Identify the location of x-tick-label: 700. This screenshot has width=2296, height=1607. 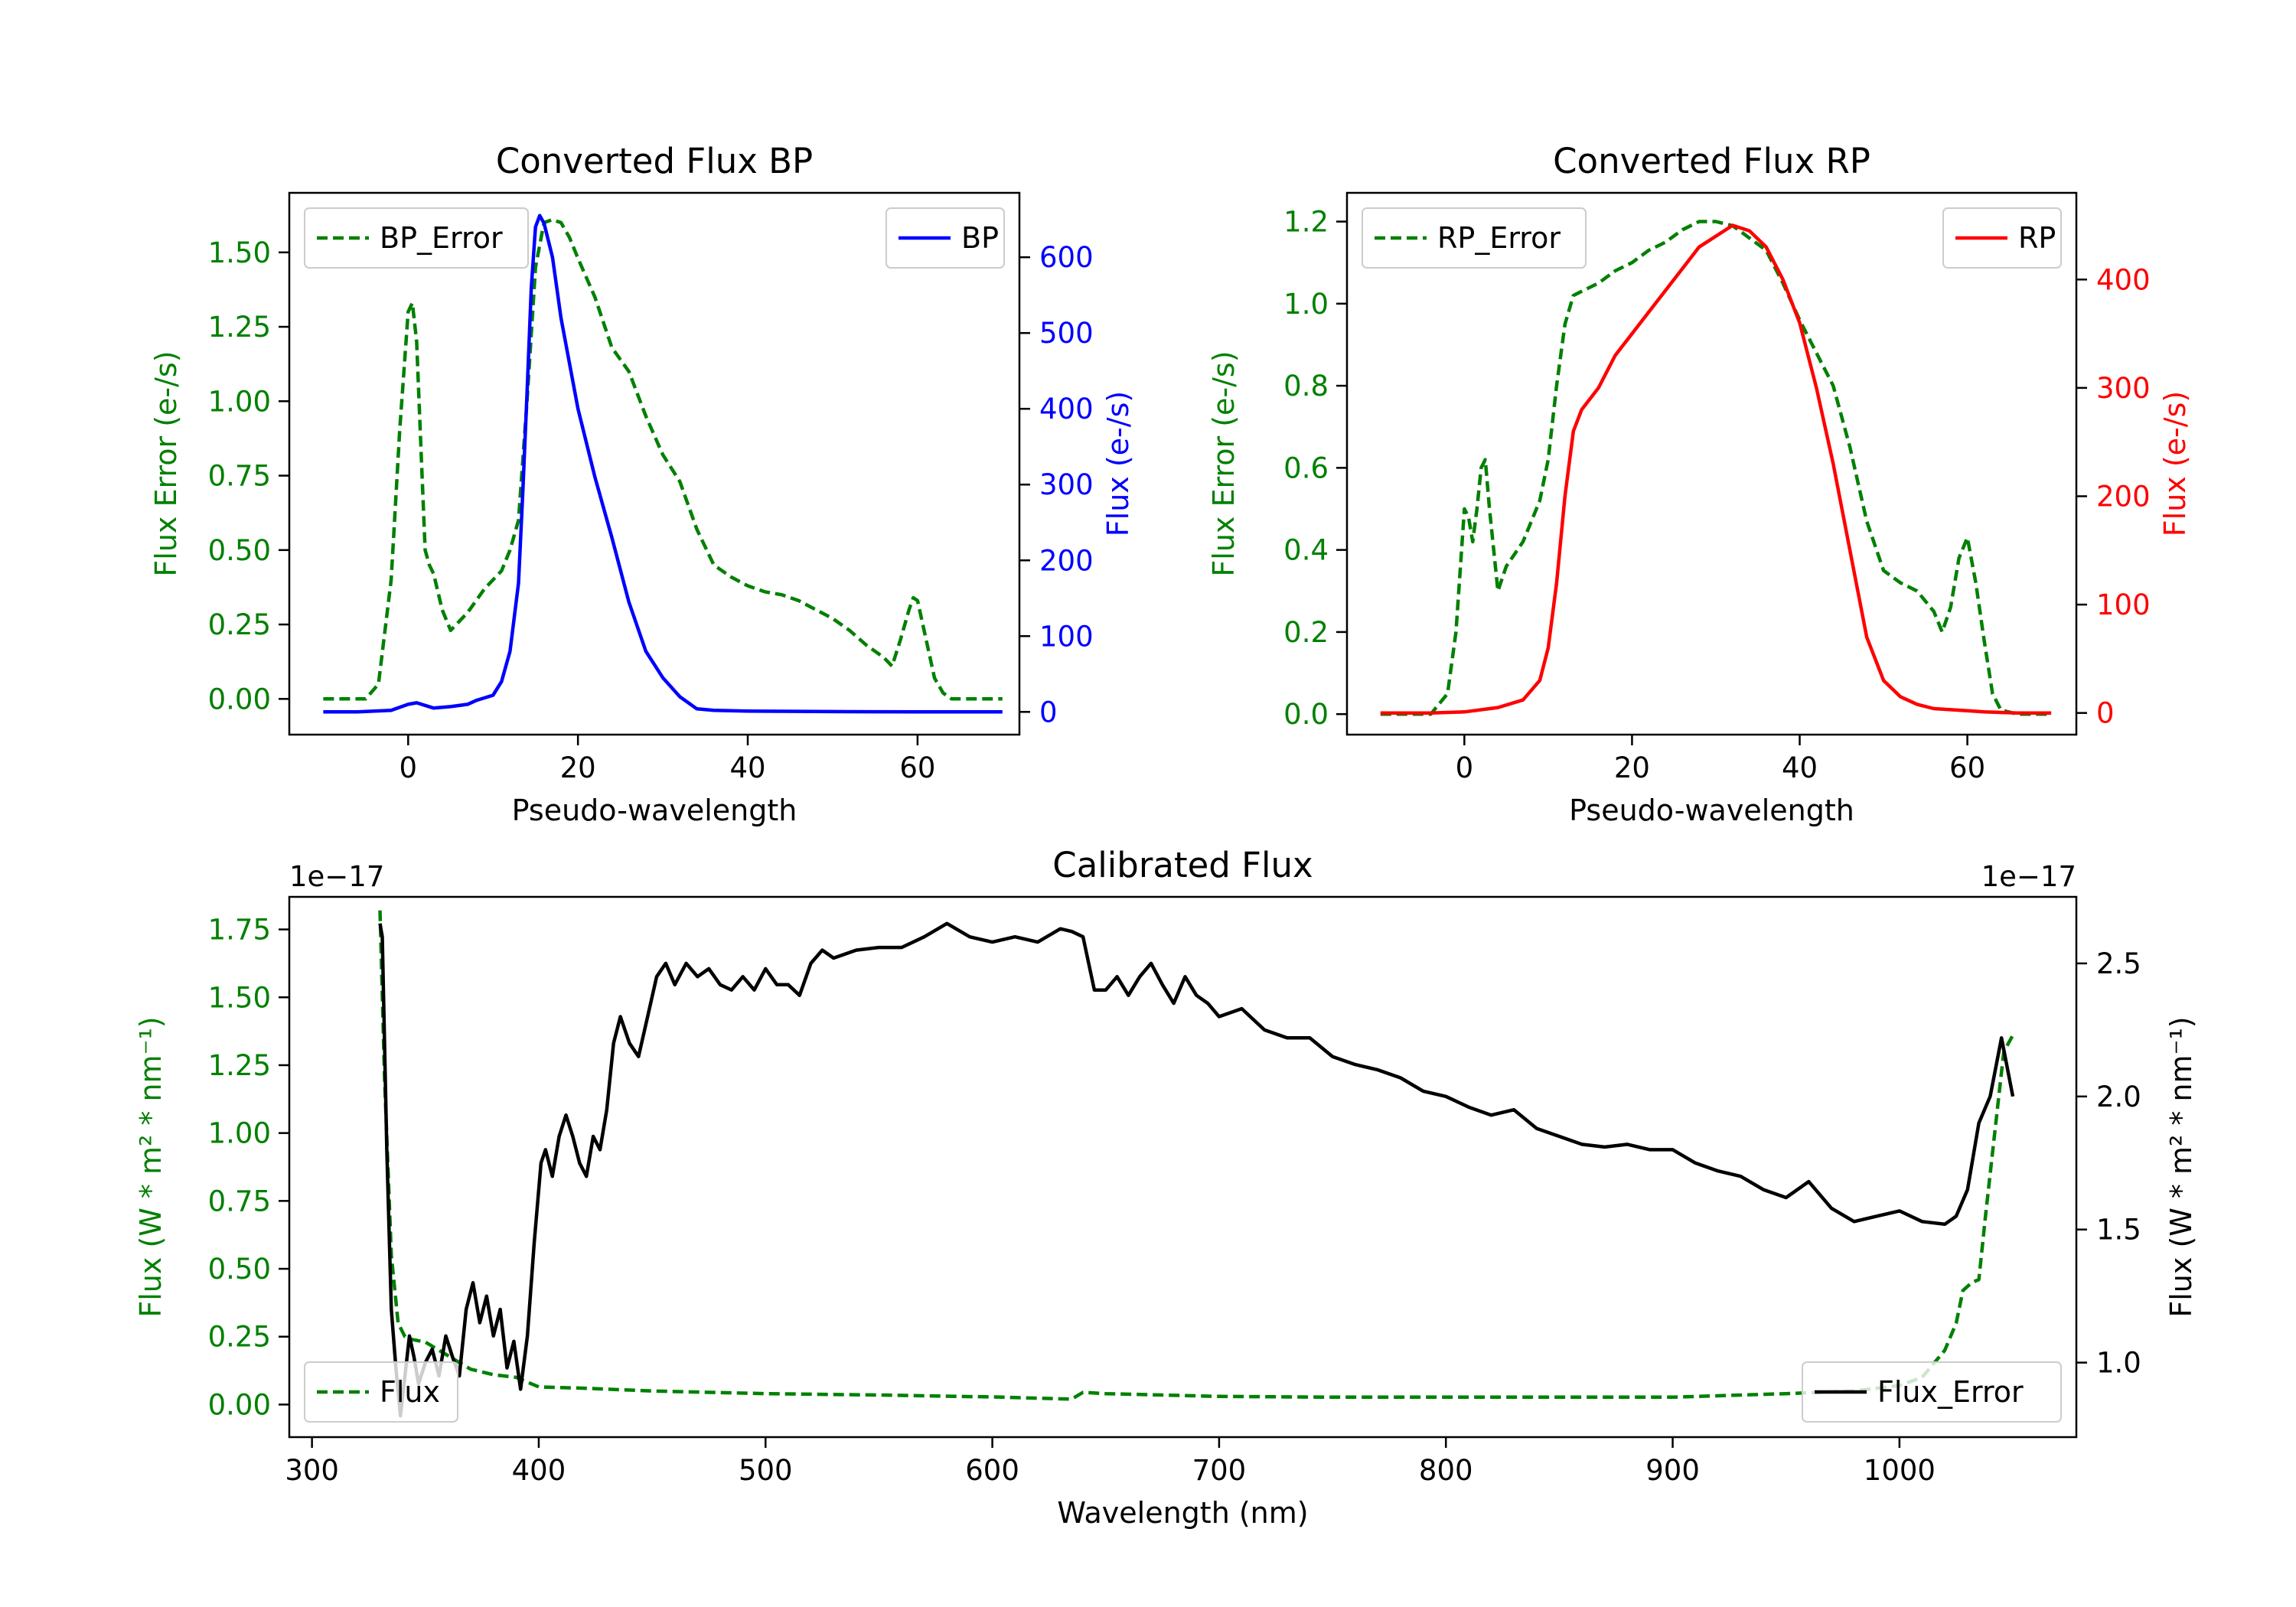
(1219, 1470).